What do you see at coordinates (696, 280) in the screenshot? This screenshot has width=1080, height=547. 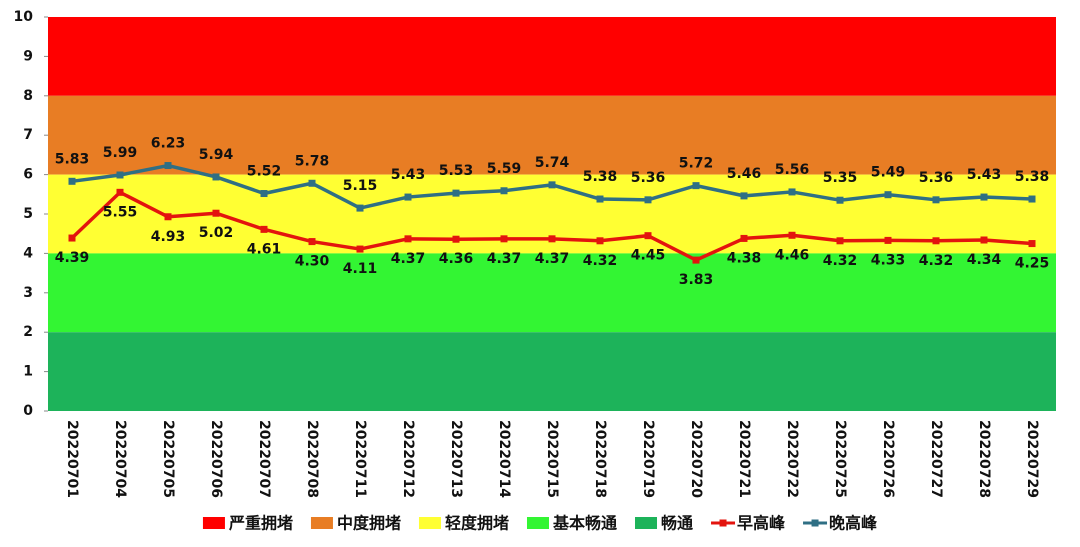 I see `value-label: 3.83` at bounding box center [696, 280].